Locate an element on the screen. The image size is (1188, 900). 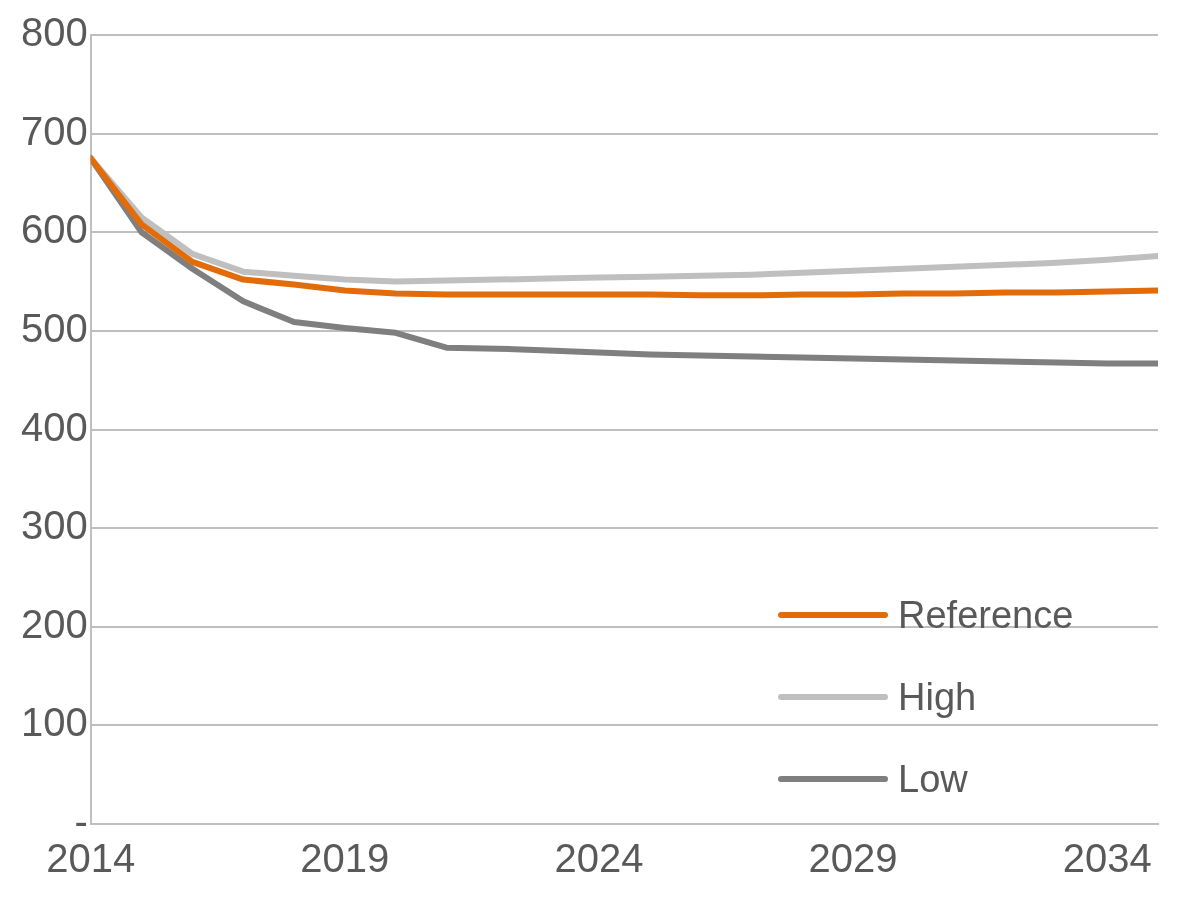
legend-label: High is located at coordinates (937, 697).